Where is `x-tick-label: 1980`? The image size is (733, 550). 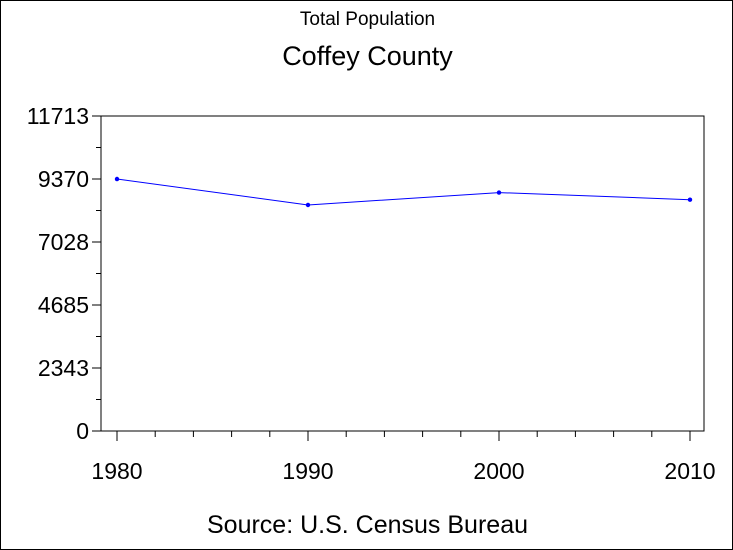
x-tick-label: 1980 is located at coordinates (116, 471).